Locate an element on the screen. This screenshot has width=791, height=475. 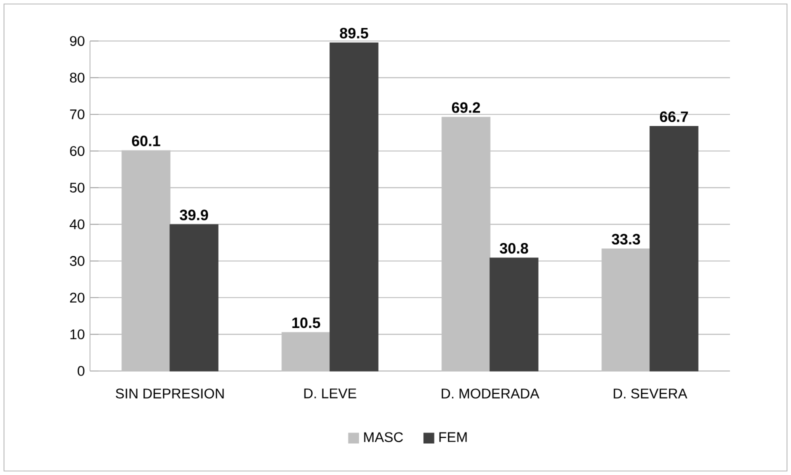
data-label: 10.5 is located at coordinates (306, 322).